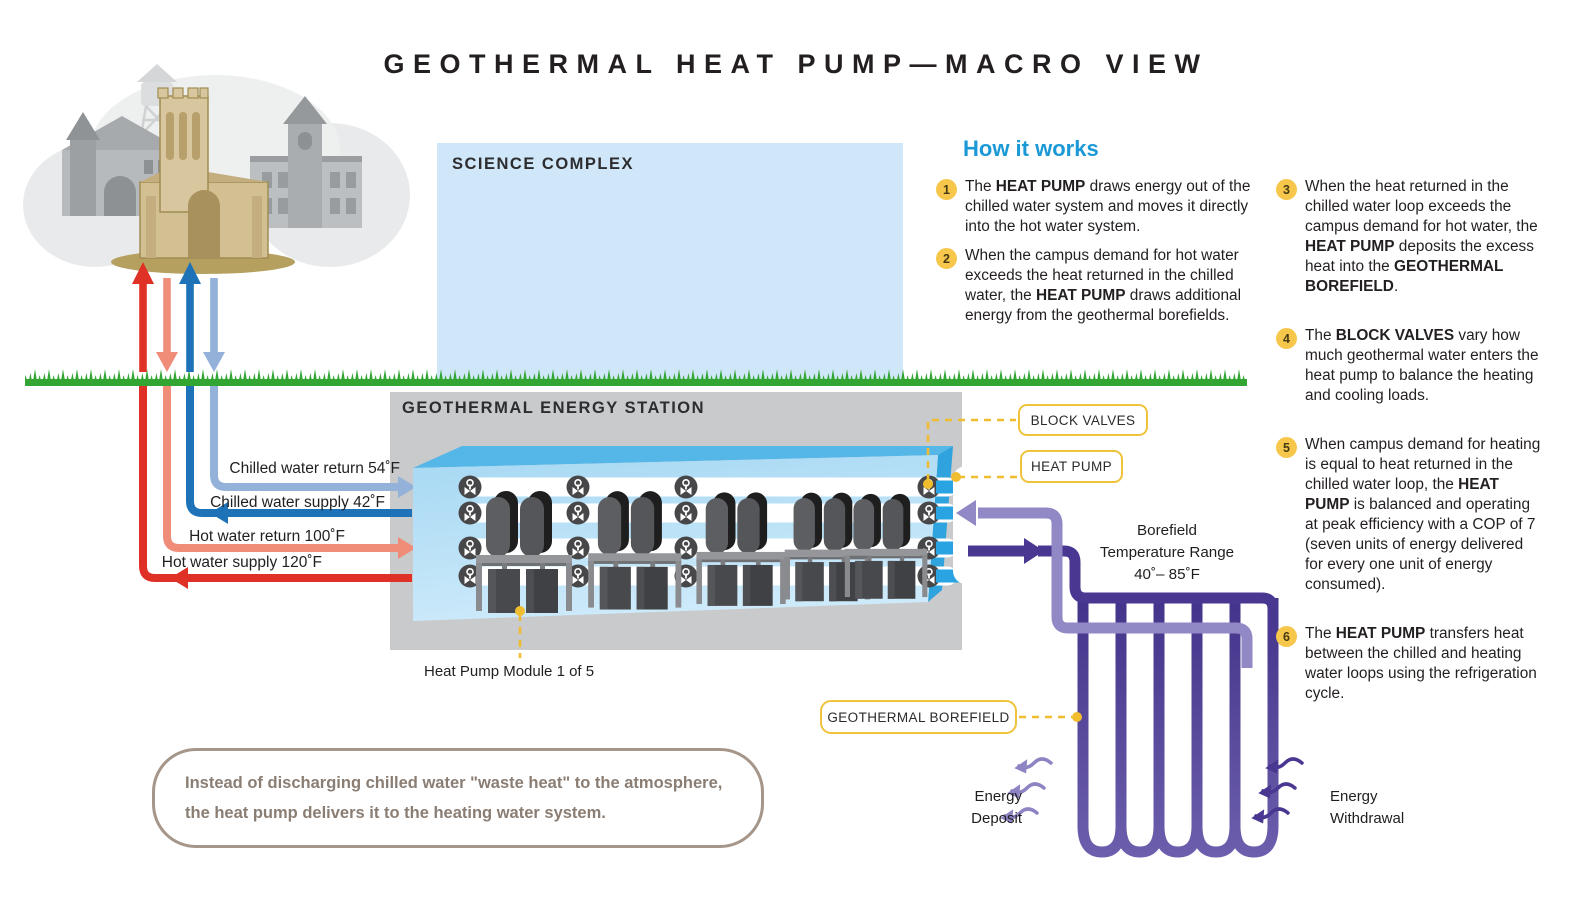 This screenshot has height=914, width=1593. I want to click on borefield-piping, so click(1117, 679).